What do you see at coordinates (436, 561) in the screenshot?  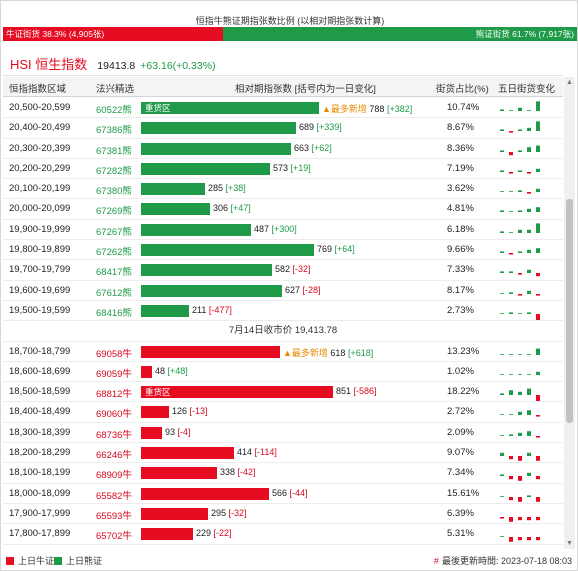 I see `hash-icon: #` at bounding box center [436, 561].